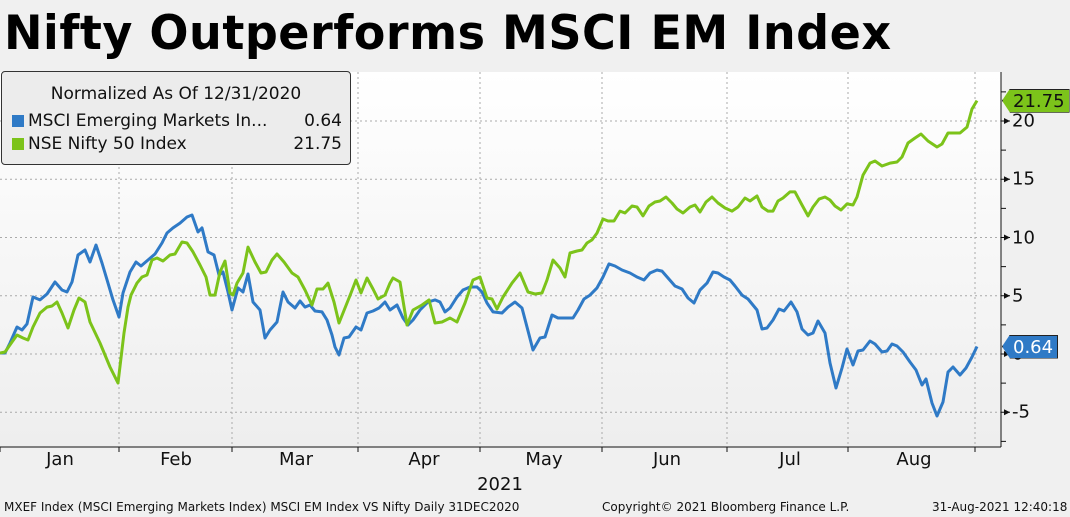 The width and height of the screenshot is (1070, 517). Describe the element at coordinates (317, 144) in the screenshot. I see `legend-item-value: 21.75` at that location.